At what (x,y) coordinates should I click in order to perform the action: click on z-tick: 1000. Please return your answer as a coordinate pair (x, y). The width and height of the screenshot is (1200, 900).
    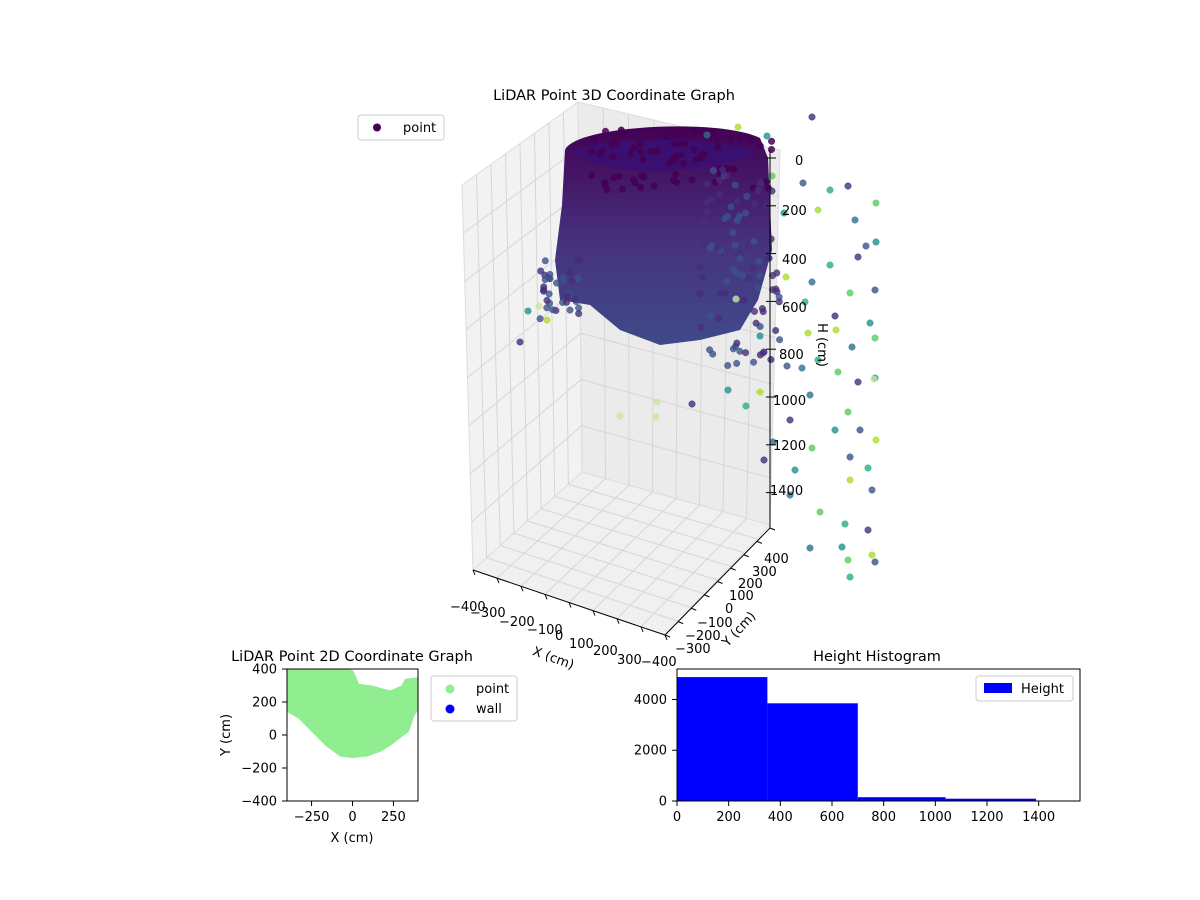
    Looking at the image, I should click on (789, 401).